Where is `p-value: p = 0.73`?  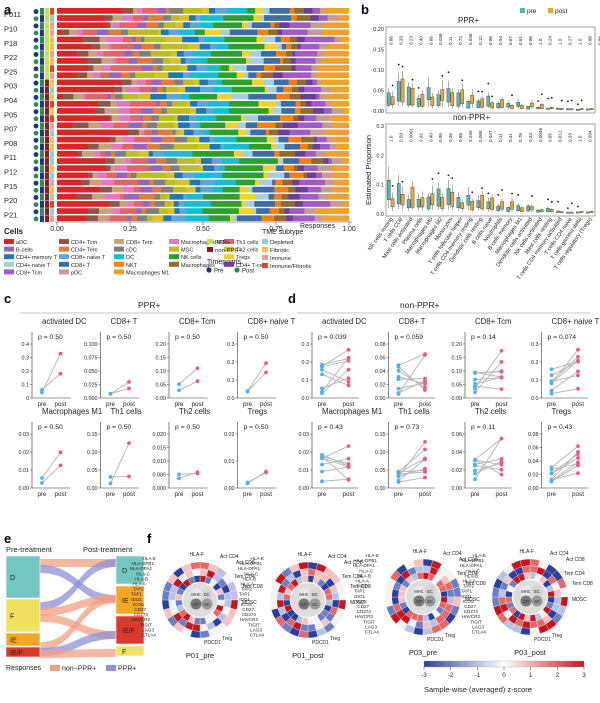 p-value: p = 0.73 is located at coordinates (407, 427).